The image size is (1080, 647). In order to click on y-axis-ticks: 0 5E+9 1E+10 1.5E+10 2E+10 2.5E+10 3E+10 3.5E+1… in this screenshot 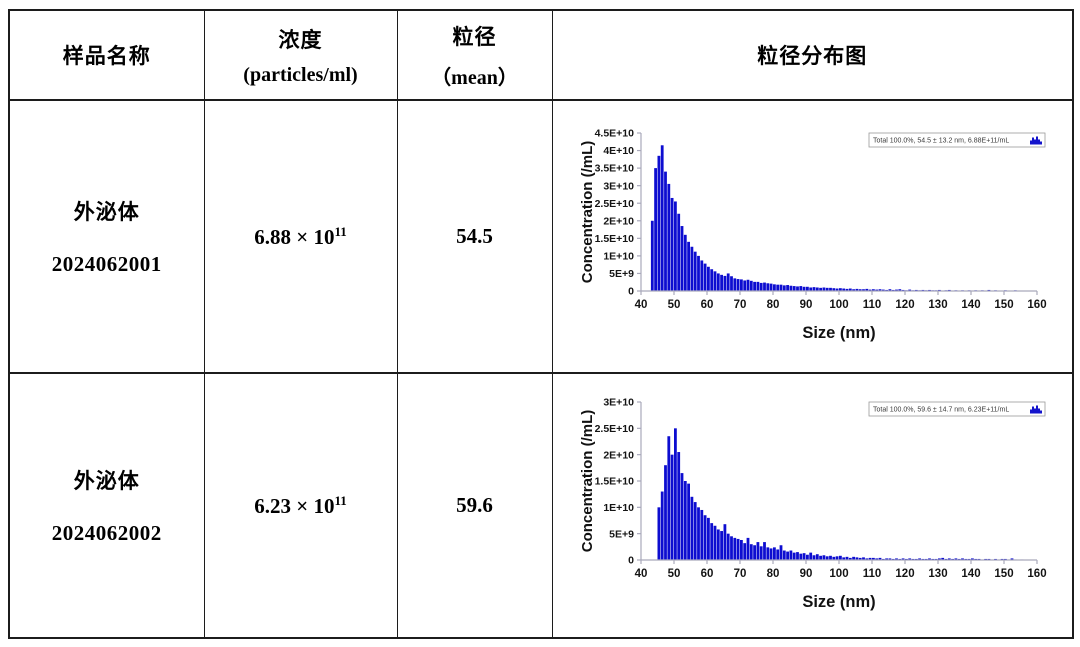, I will do `click(618, 213)`.